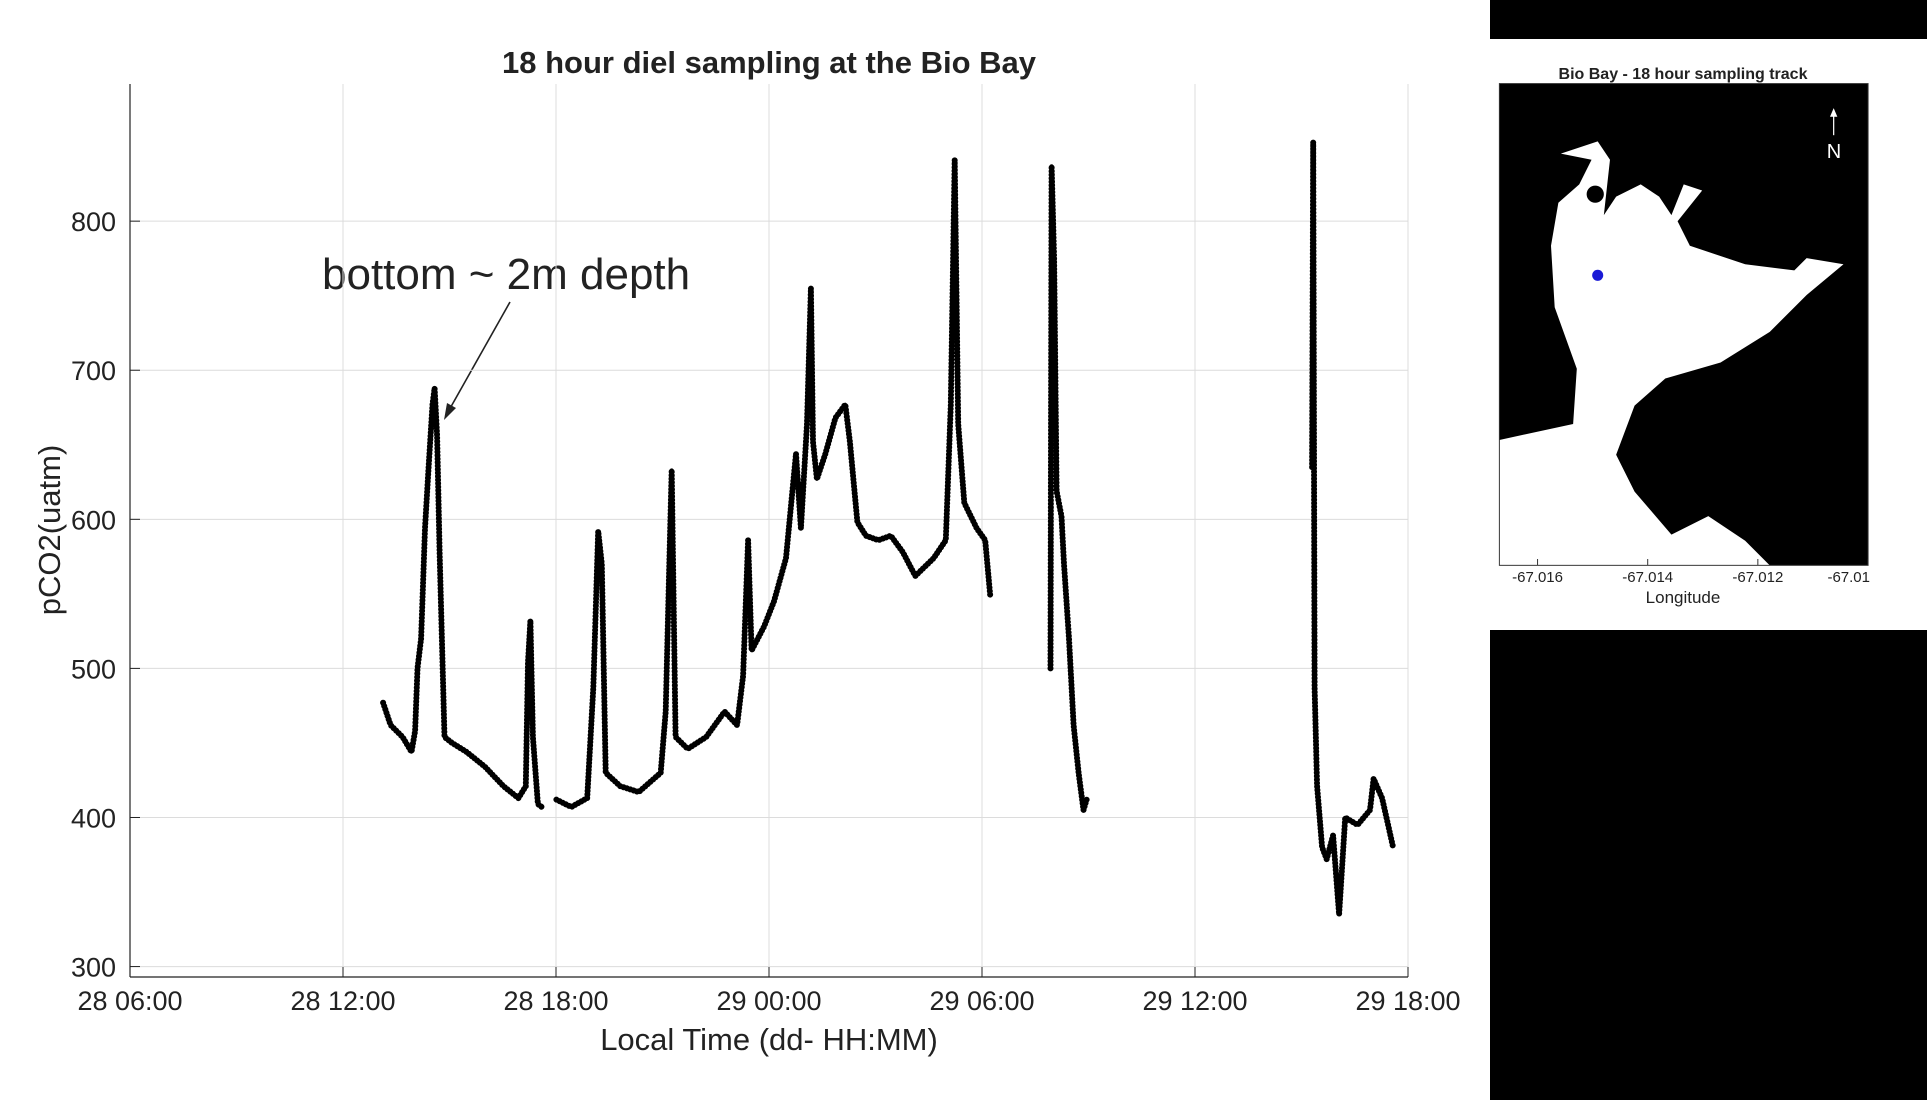 This screenshot has width=1927, height=1100. Describe the element at coordinates (1833, 112) in the screenshot. I see `north-arrowhead` at that location.